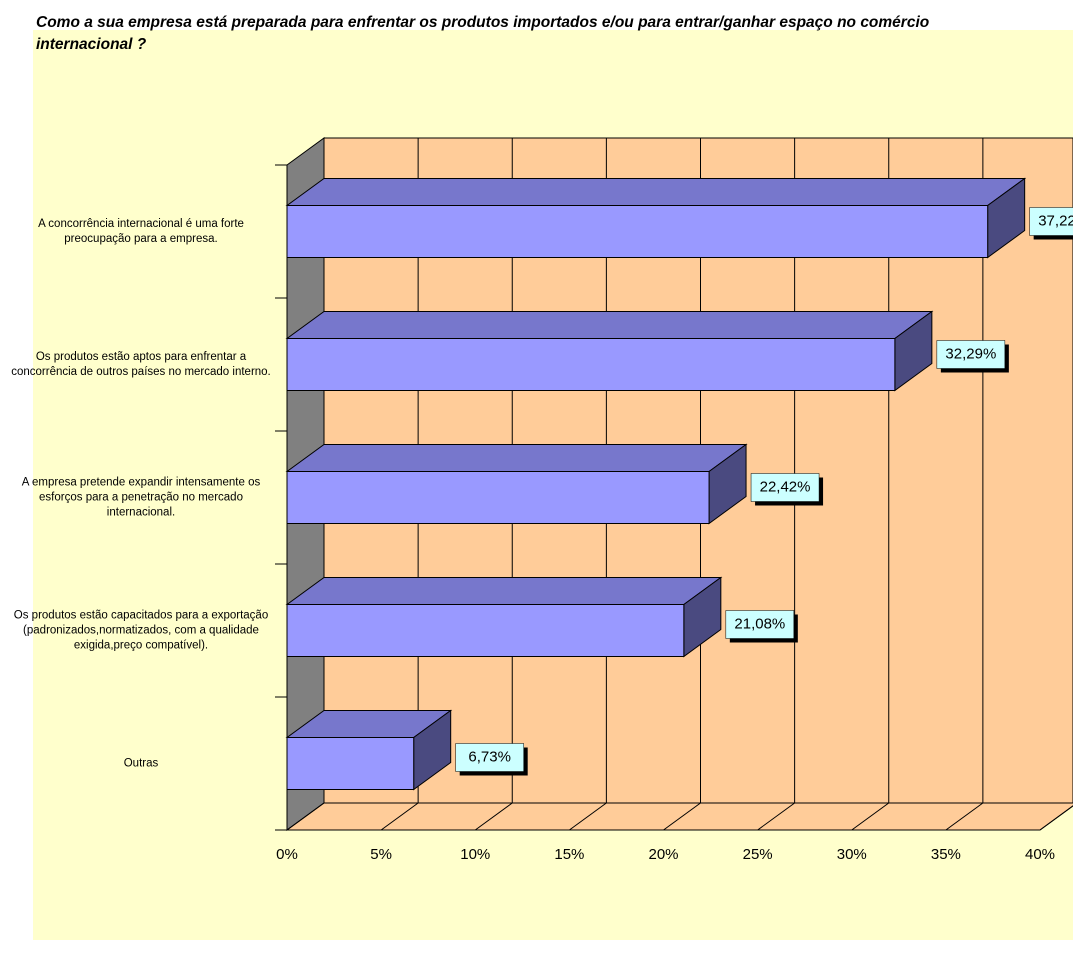 The image size is (1073, 965). Describe the element at coordinates (852, 854) in the screenshot. I see `x-tick-label: 30%` at that location.